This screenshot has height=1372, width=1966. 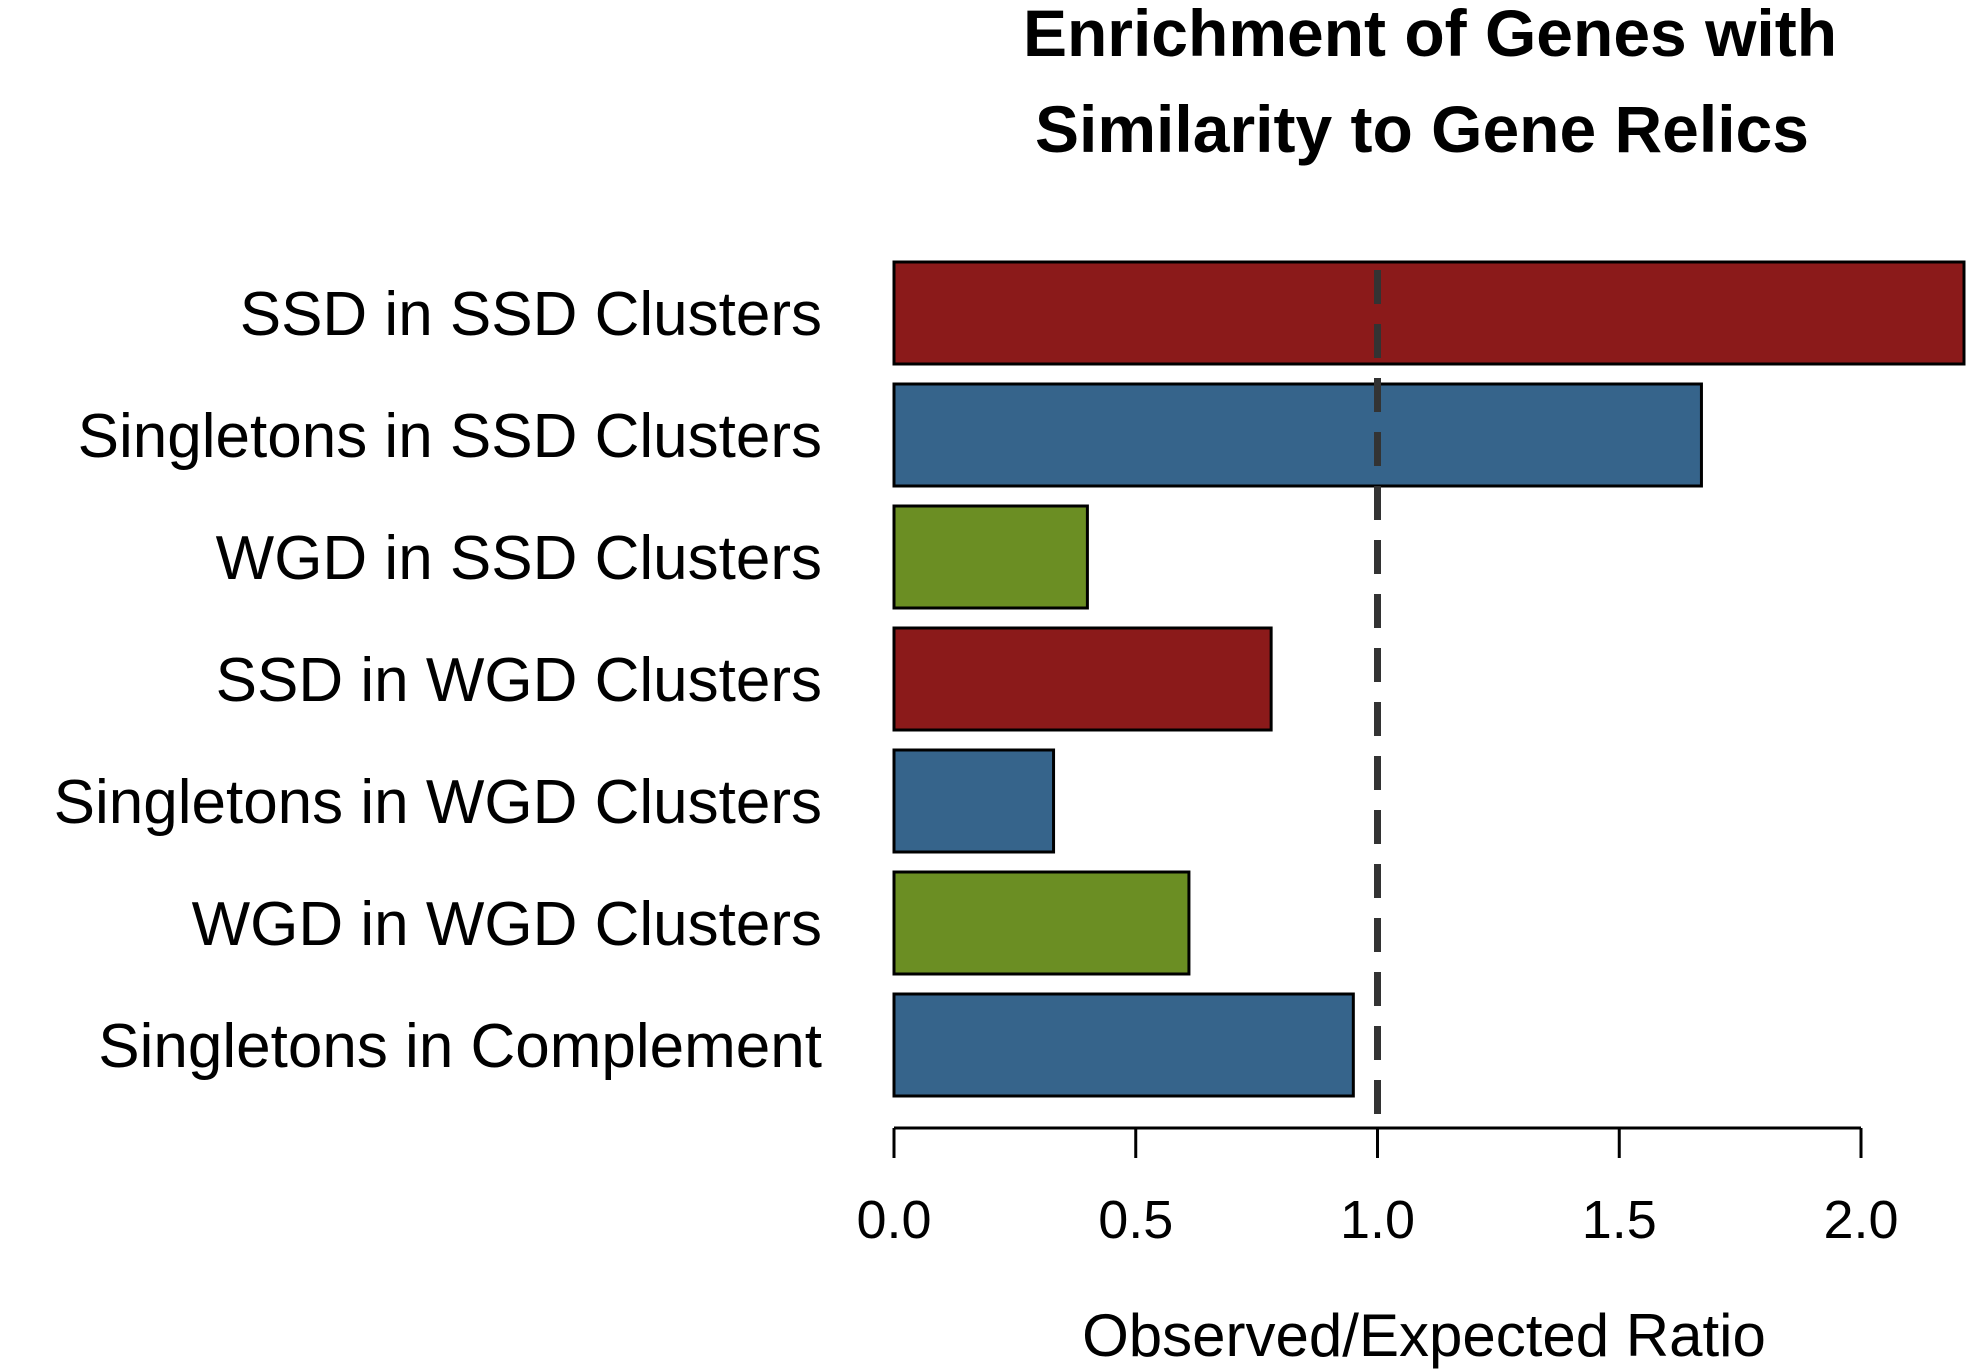 What do you see at coordinates (1377, 1188) in the screenshot?
I see `x-axis: 0.0 0.5 1.0 1.5 2.0` at bounding box center [1377, 1188].